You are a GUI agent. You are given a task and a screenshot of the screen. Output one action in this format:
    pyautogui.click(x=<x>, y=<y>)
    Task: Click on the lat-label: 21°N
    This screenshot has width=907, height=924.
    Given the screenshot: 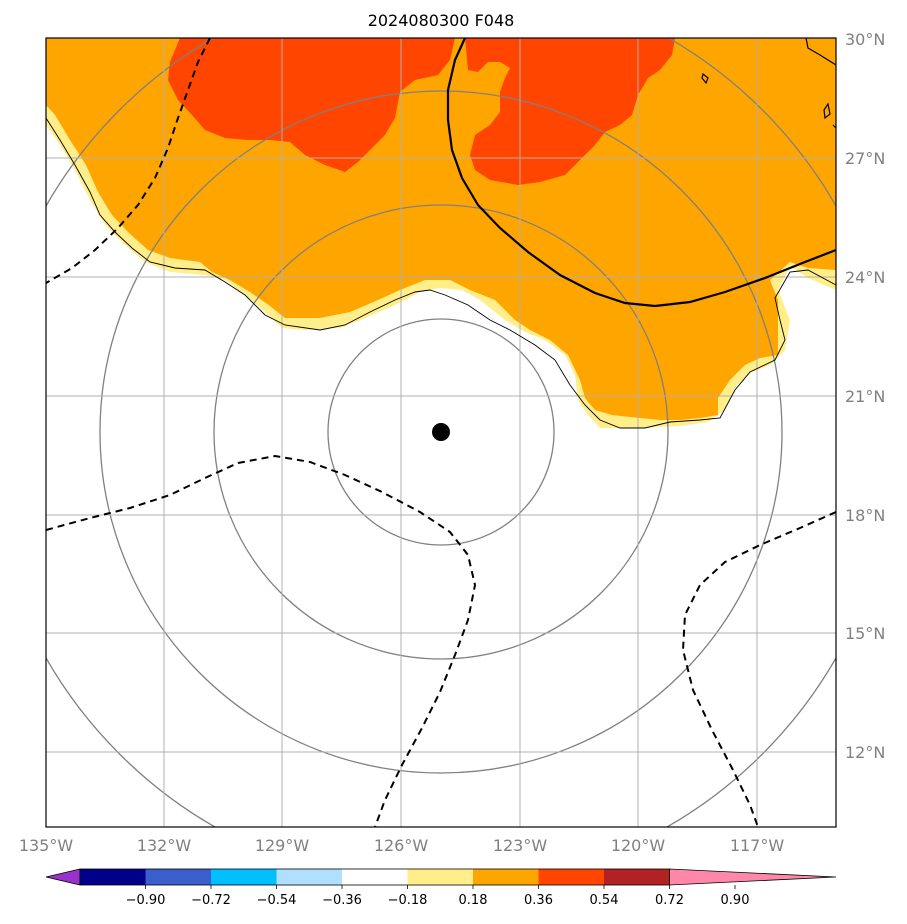 What is the action you would take?
    pyautogui.click(x=865, y=396)
    